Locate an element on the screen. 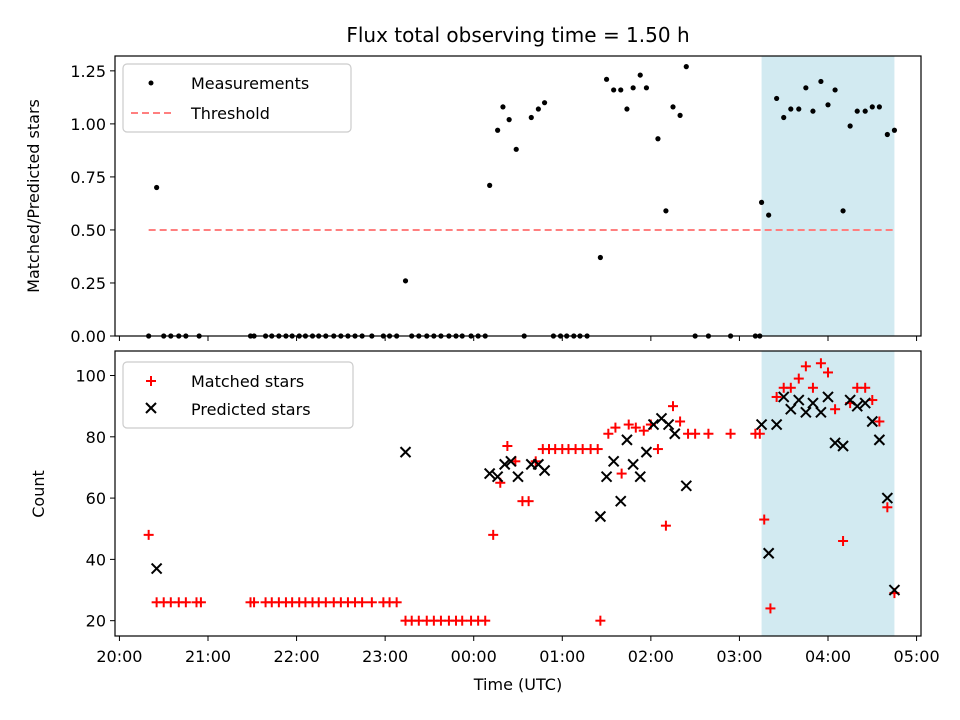  top-y-tick-label: 0.75 is located at coordinates (88, 177).